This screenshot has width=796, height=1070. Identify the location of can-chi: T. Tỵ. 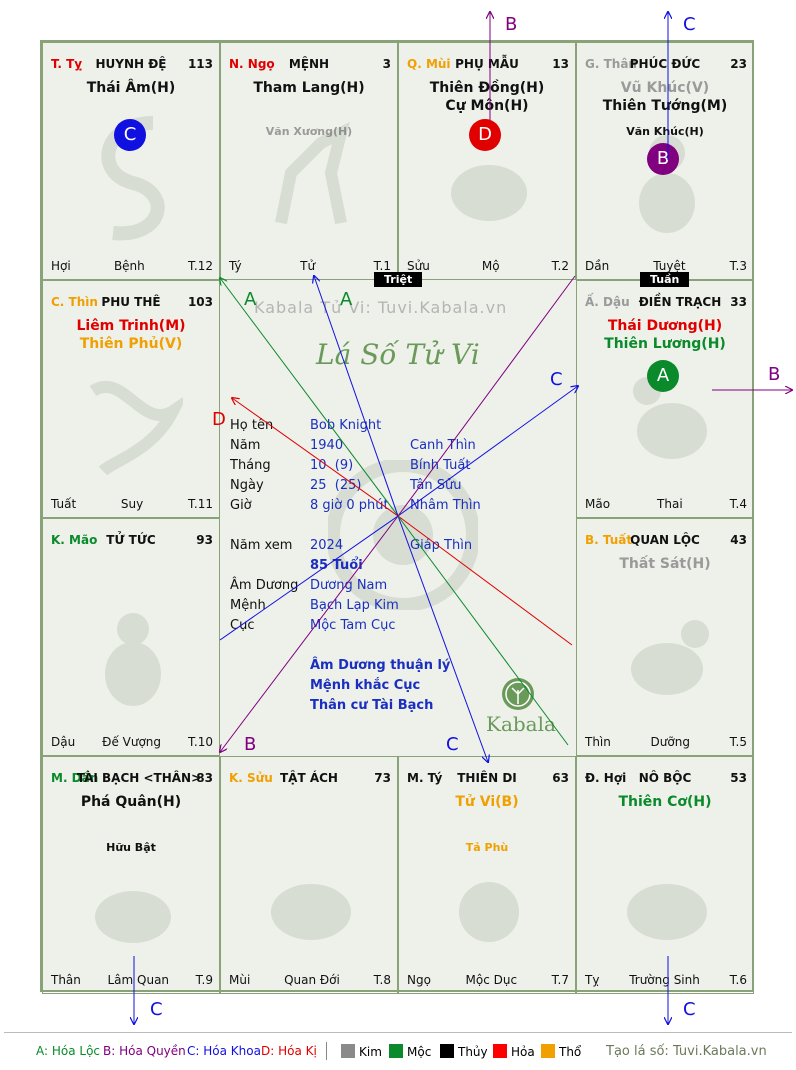
(67, 64).